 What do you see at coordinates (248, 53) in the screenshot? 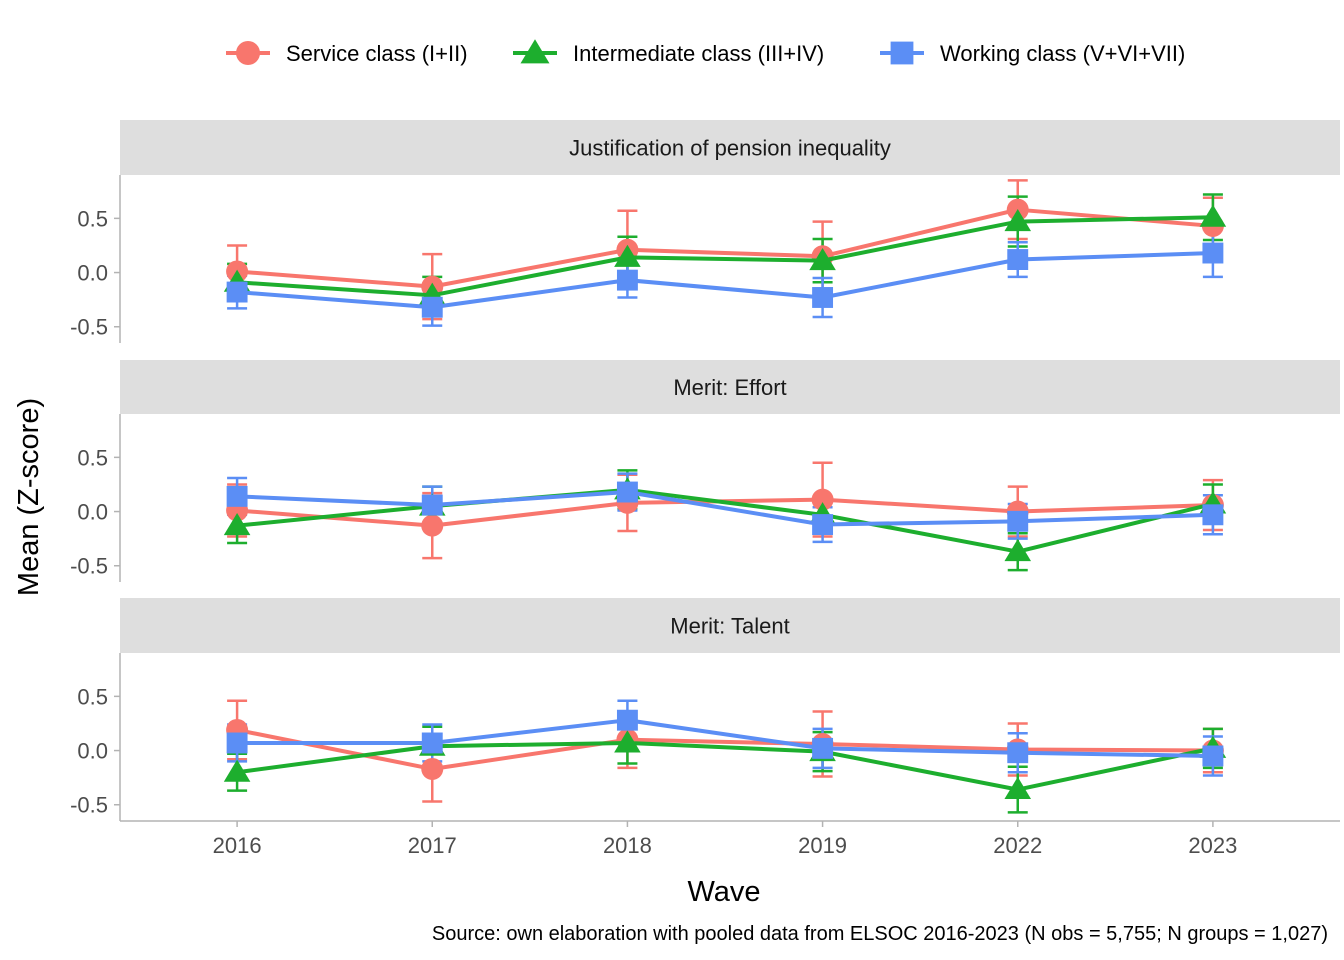
I see `legend-key-marker-service-class-i-ii` at bounding box center [248, 53].